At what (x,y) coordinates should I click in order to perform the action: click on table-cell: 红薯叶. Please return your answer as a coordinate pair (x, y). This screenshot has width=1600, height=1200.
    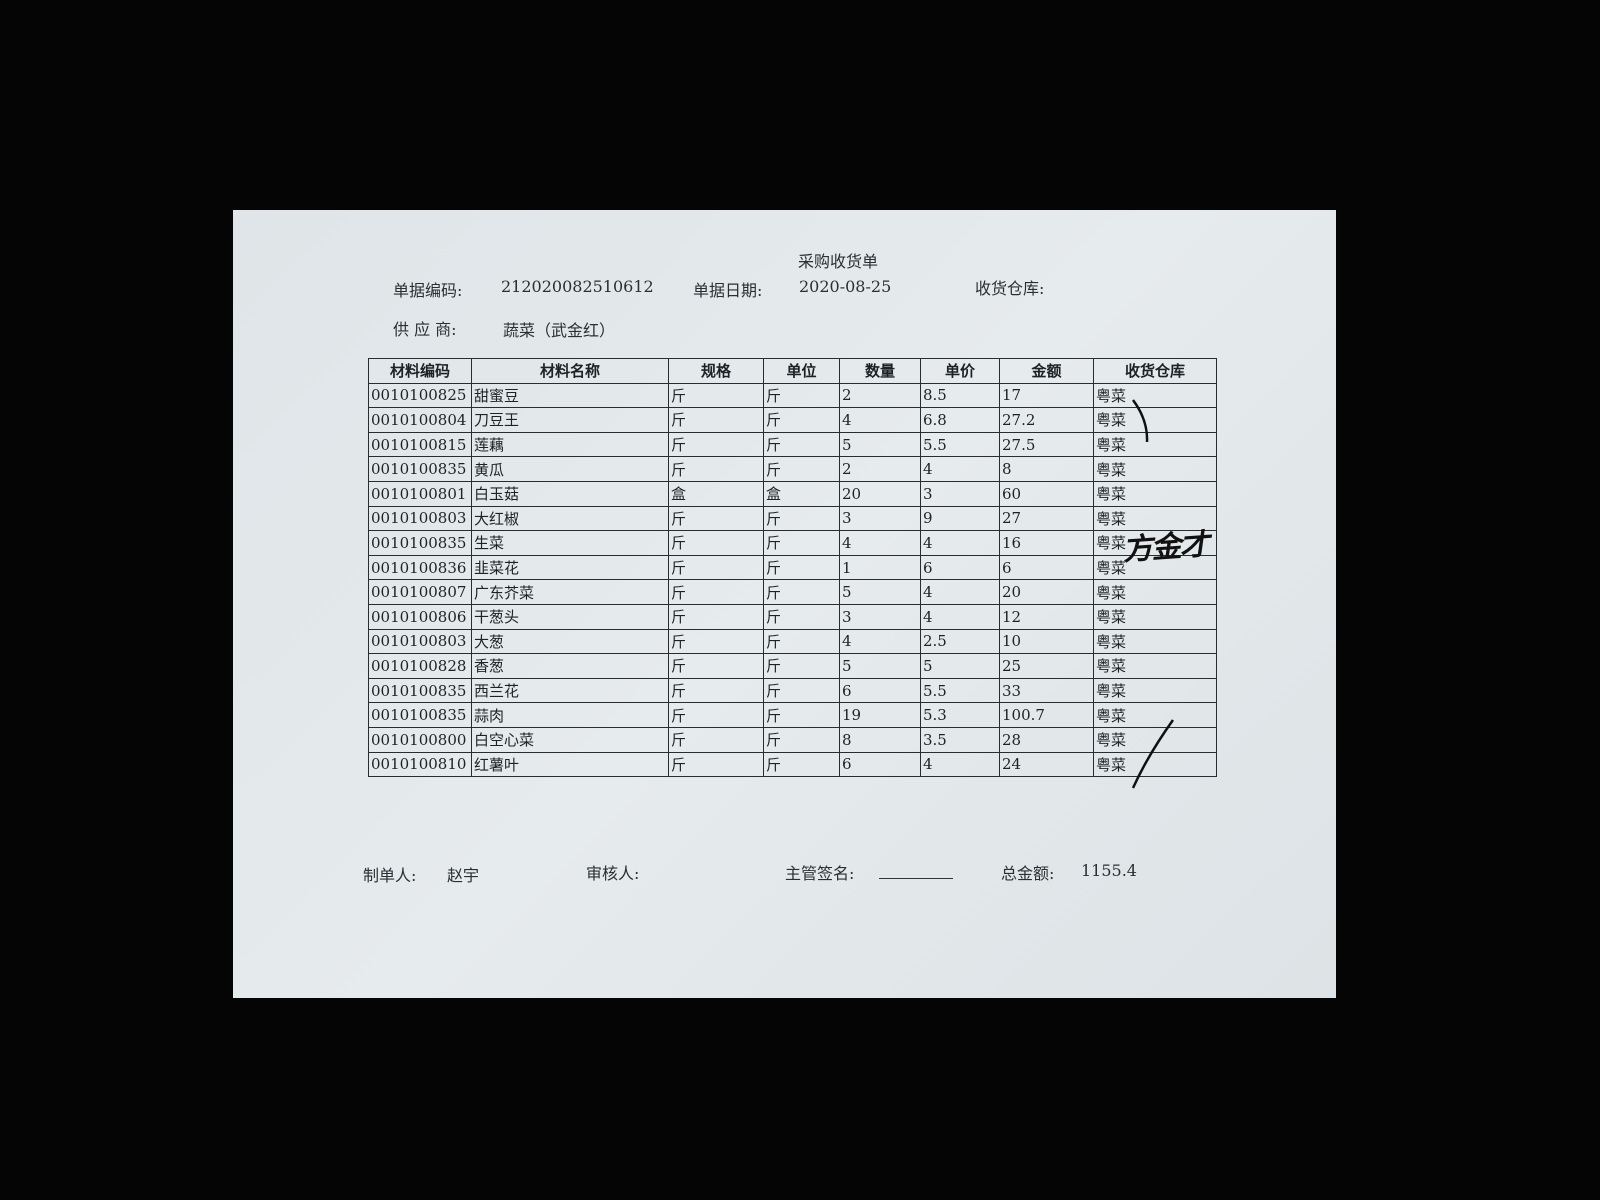
    Looking at the image, I should click on (570, 764).